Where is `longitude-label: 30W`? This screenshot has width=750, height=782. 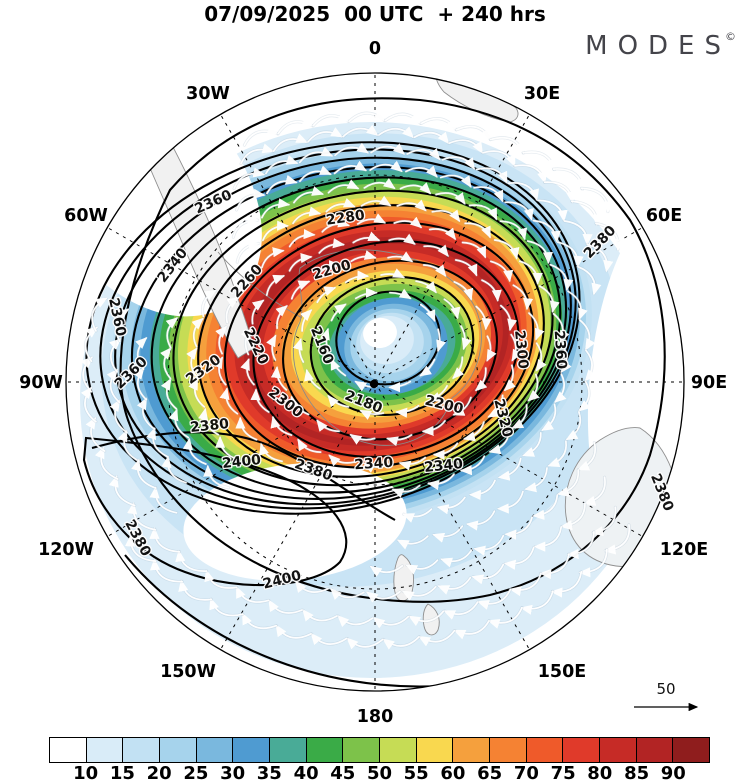
longitude-label: 30W is located at coordinates (208, 94).